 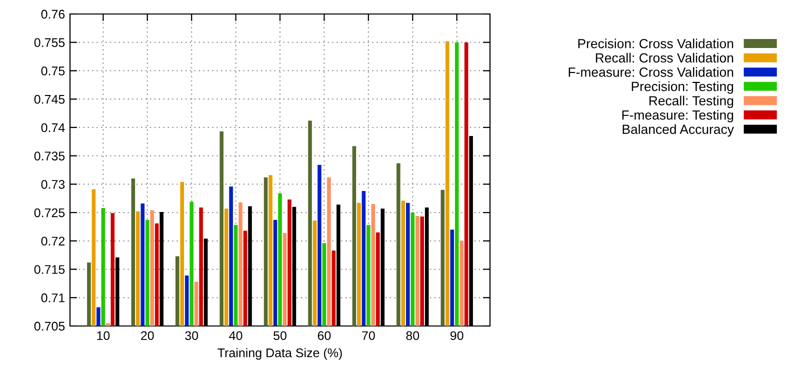 I want to click on legend-label: Precision: Testing, so click(x=683, y=87).